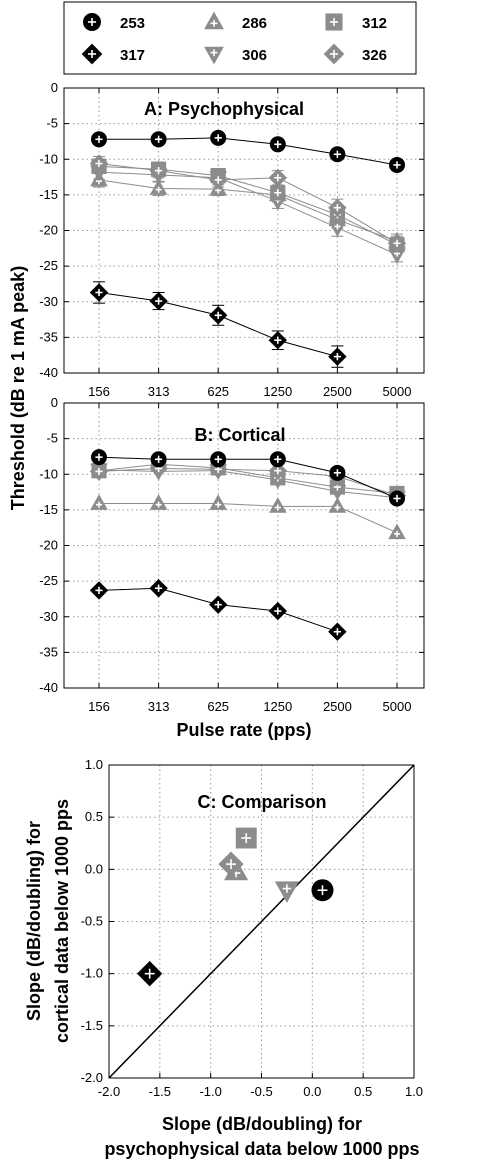 The height and width of the screenshot is (1164, 480). I want to click on x-tick-label: -2.0, so click(109, 1091).